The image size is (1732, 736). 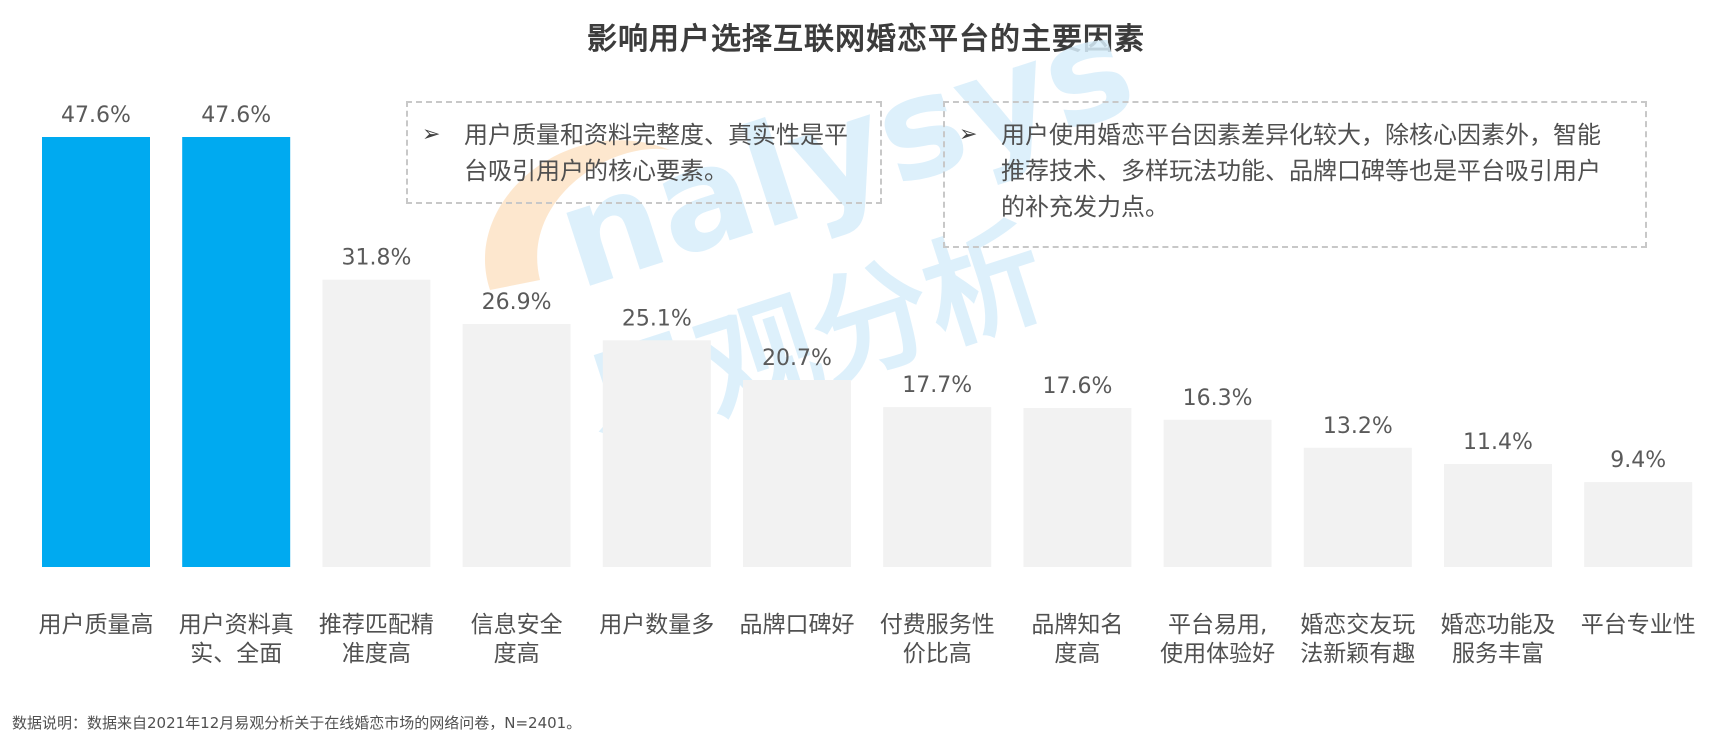 What do you see at coordinates (1498, 442) in the screenshot?
I see `value-label: 11.4%` at bounding box center [1498, 442].